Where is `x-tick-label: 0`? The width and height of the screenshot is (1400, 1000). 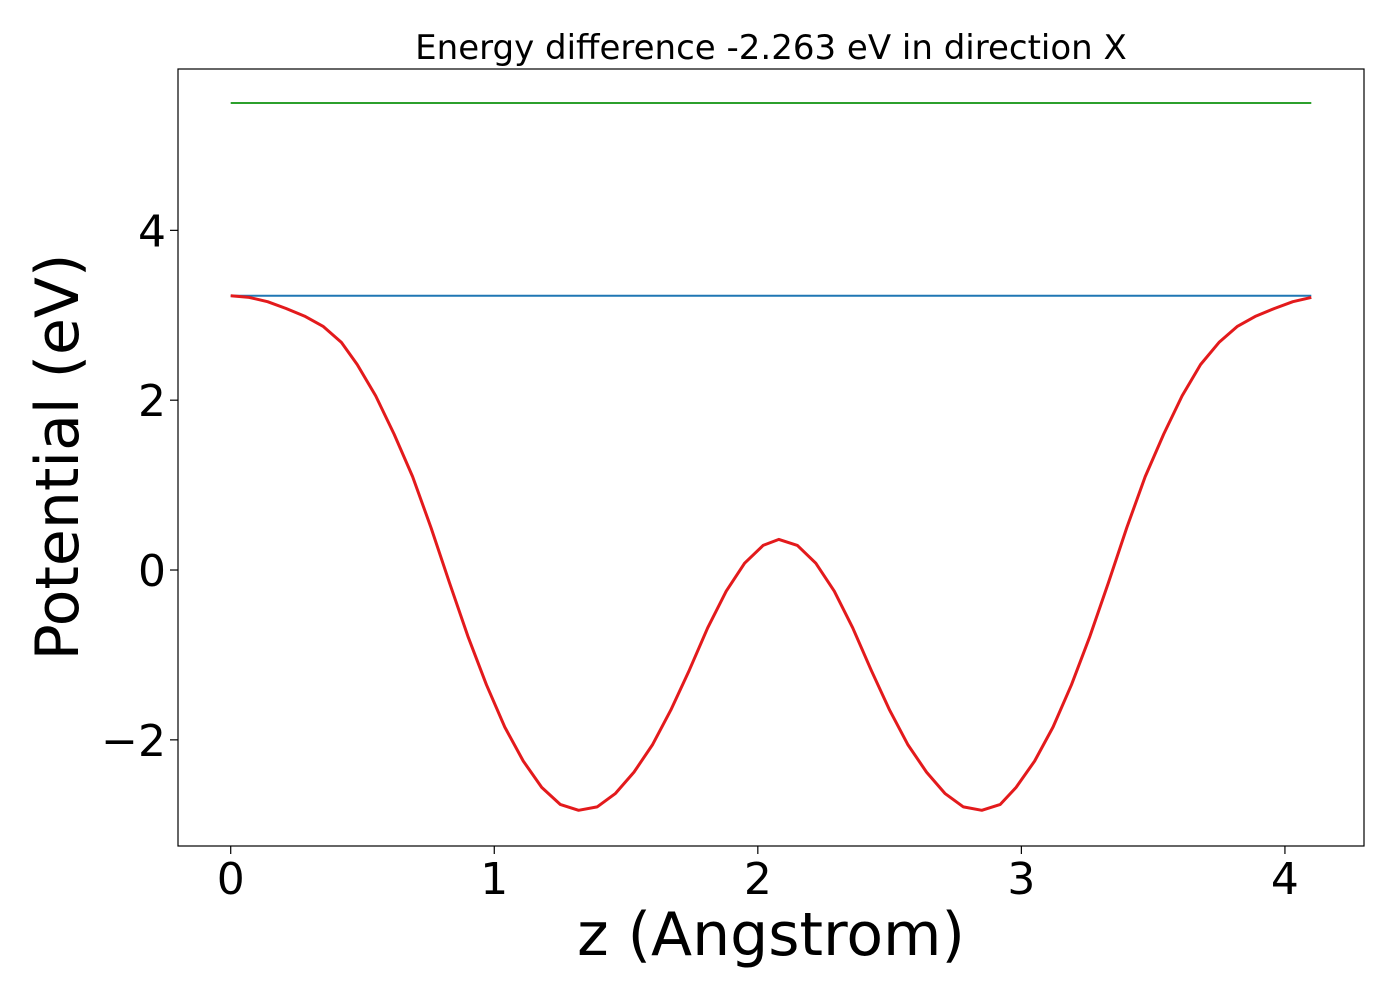 x-tick-label: 0 is located at coordinates (231, 879).